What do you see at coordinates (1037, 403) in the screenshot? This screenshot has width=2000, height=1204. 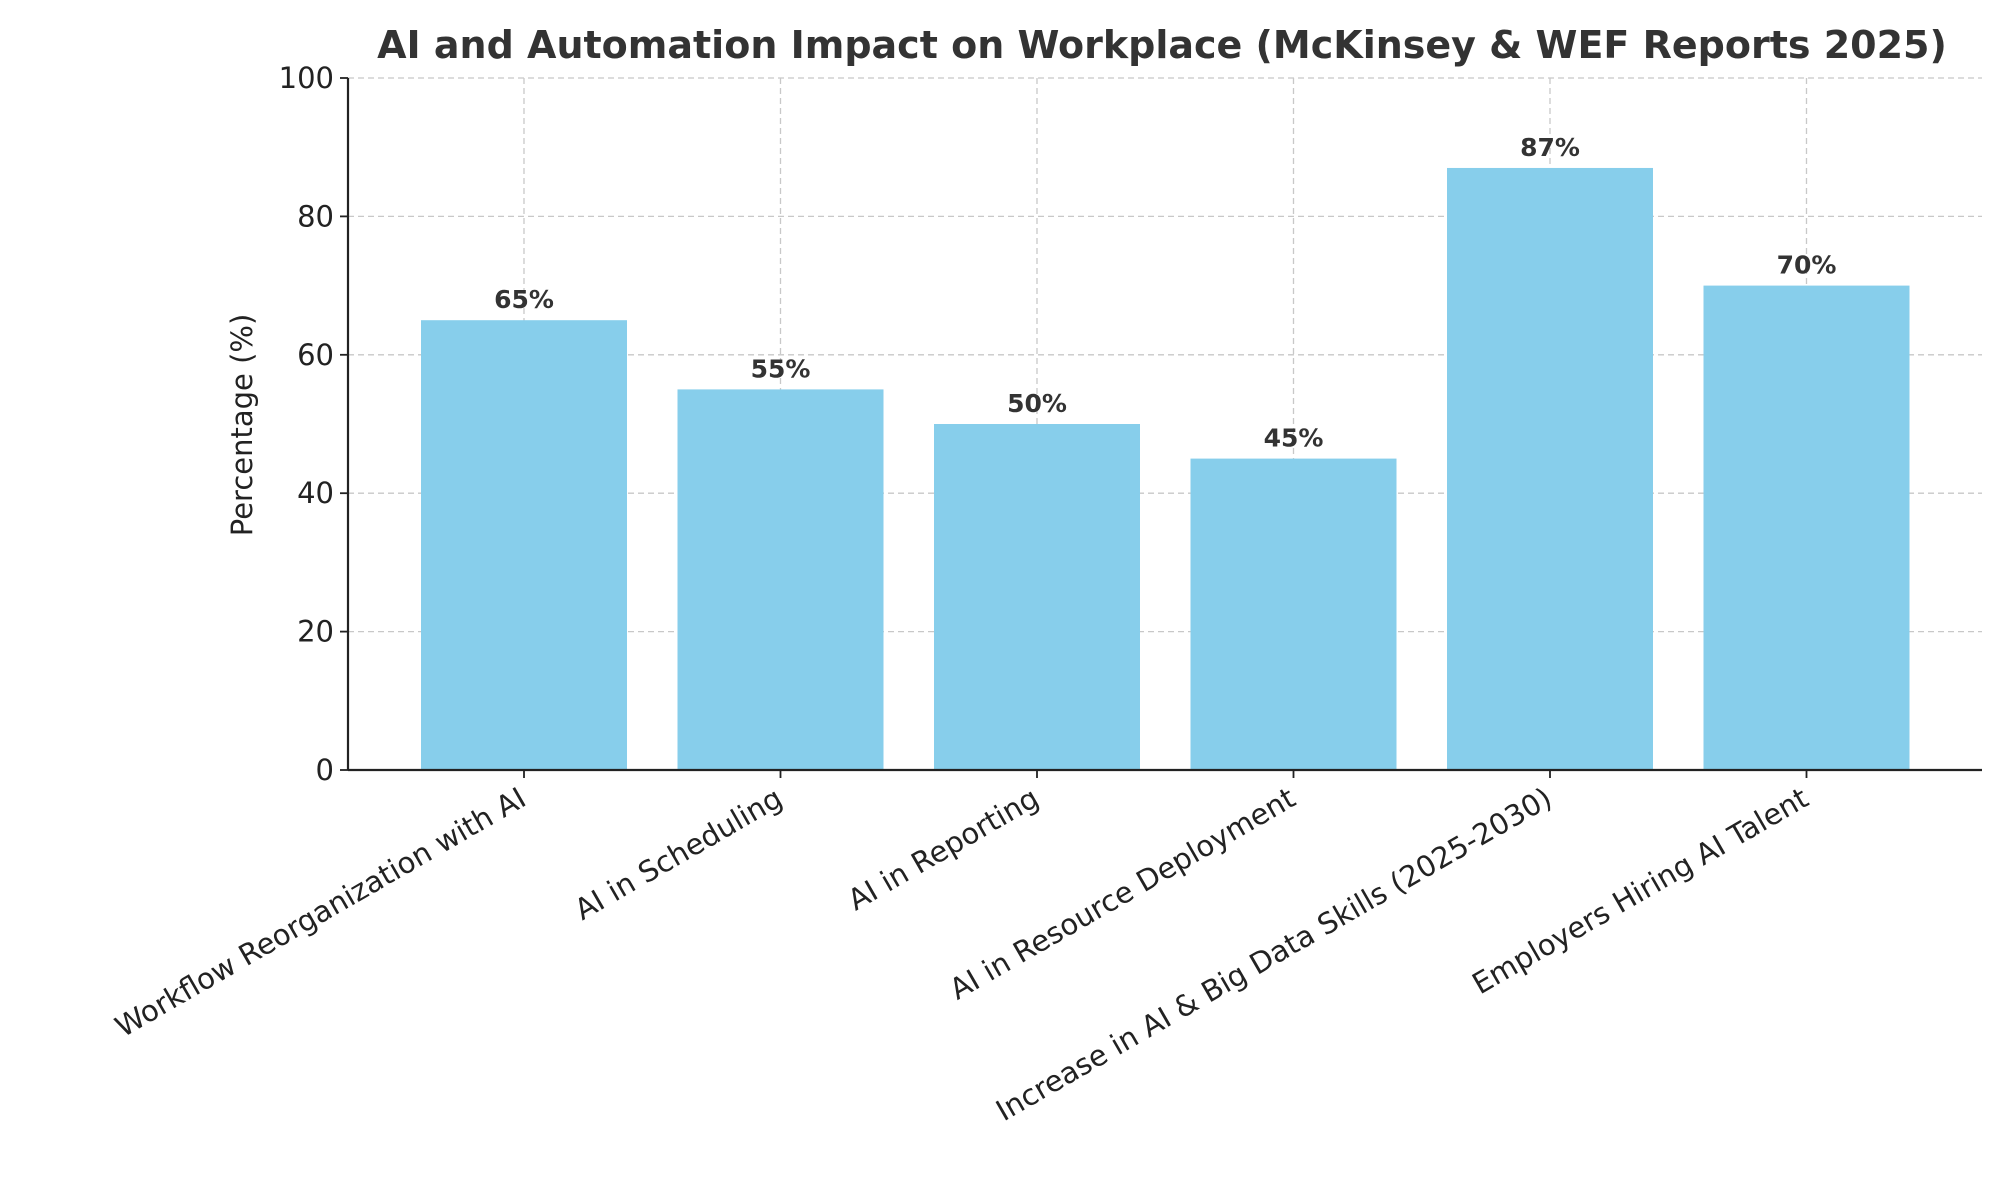 I see `bar-value-label: 50%` at bounding box center [1037, 403].